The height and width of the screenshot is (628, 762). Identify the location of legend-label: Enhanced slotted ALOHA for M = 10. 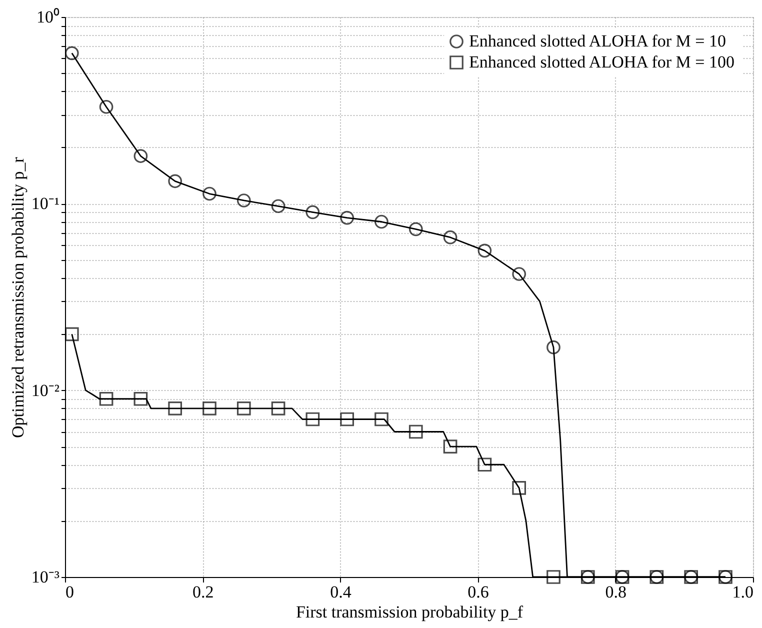
(597, 41).